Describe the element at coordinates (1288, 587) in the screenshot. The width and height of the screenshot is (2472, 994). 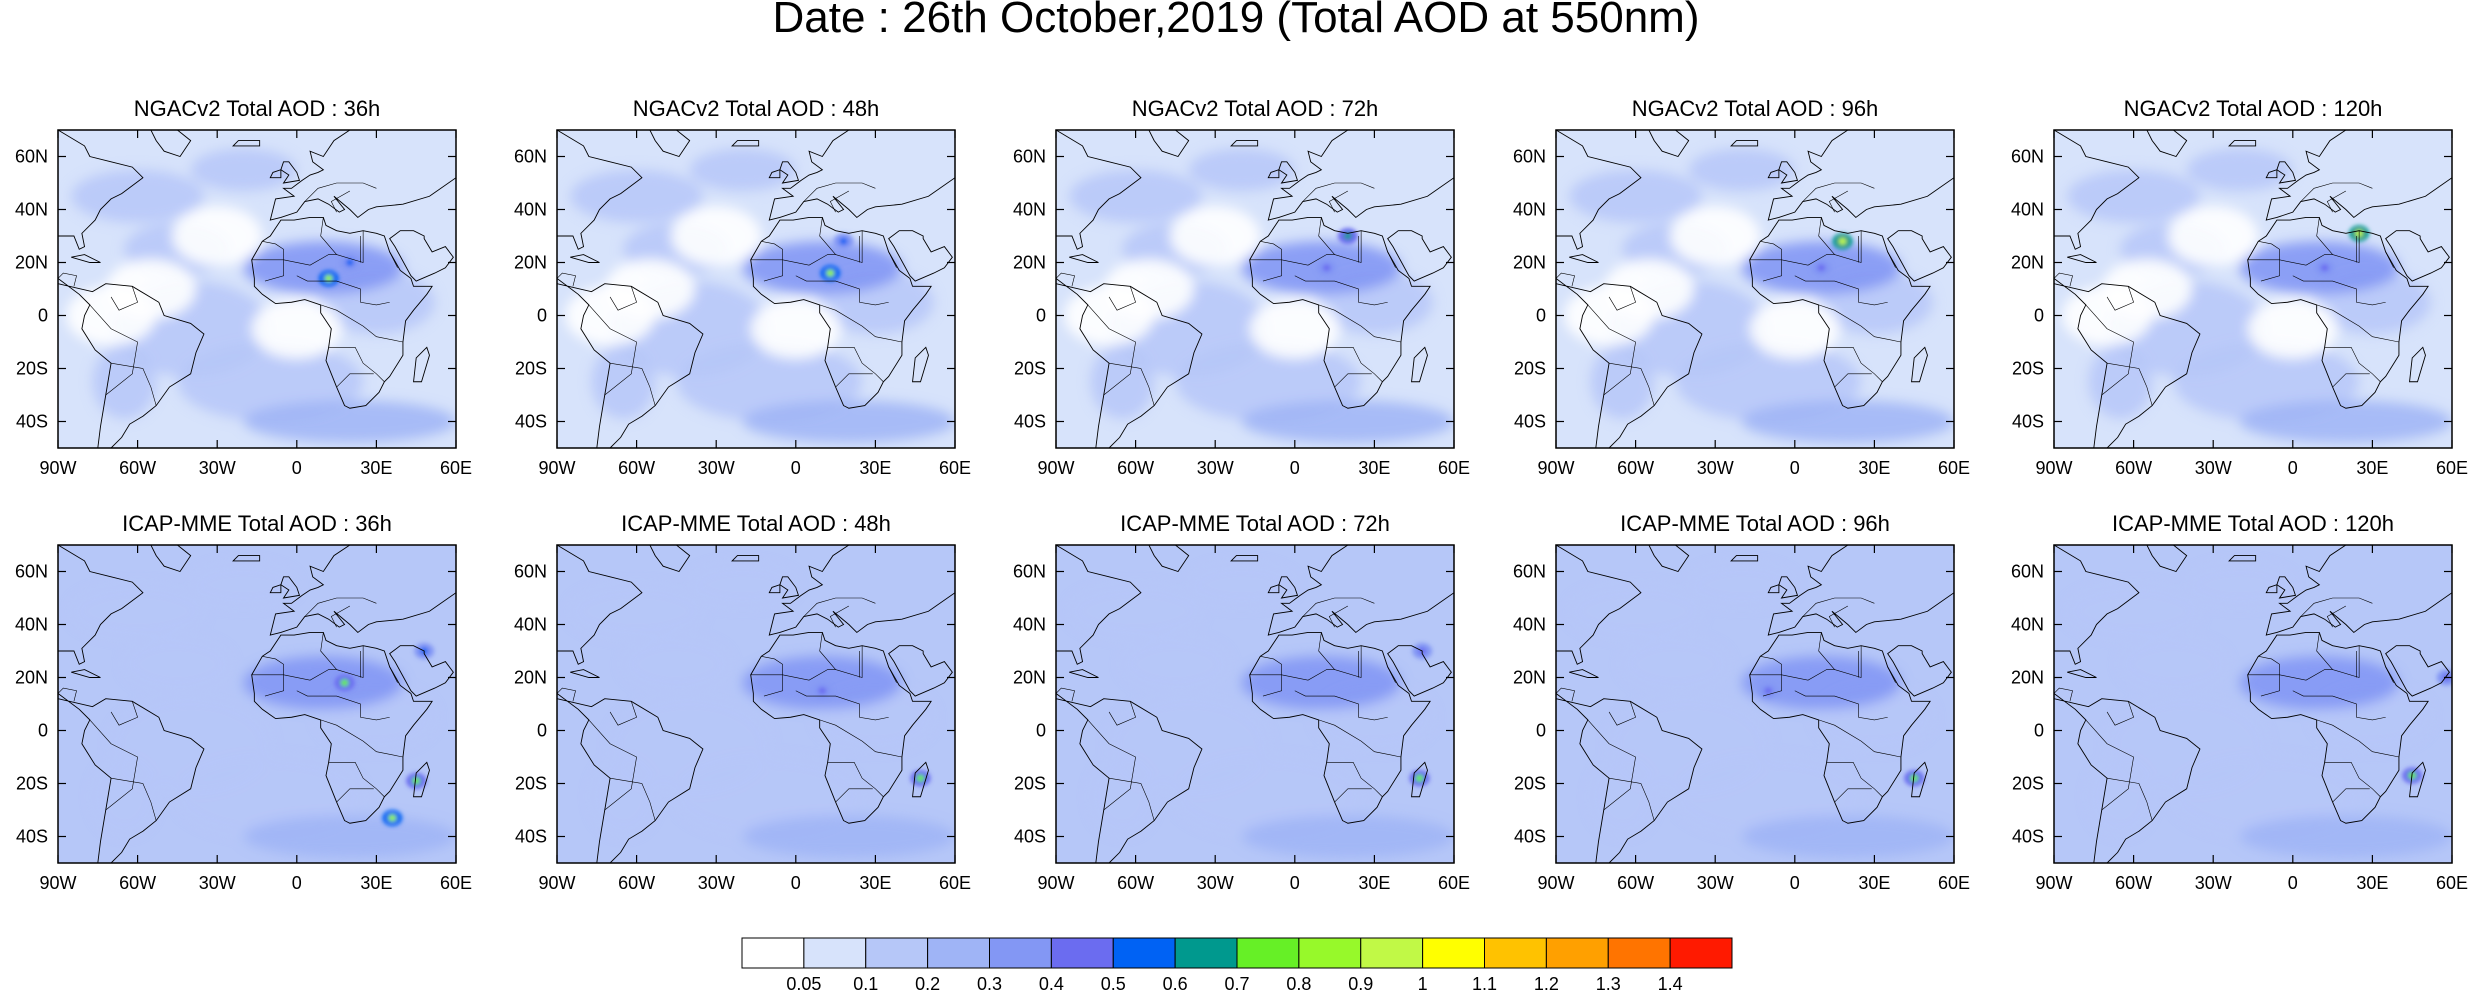
I see `coastline-britain` at that location.